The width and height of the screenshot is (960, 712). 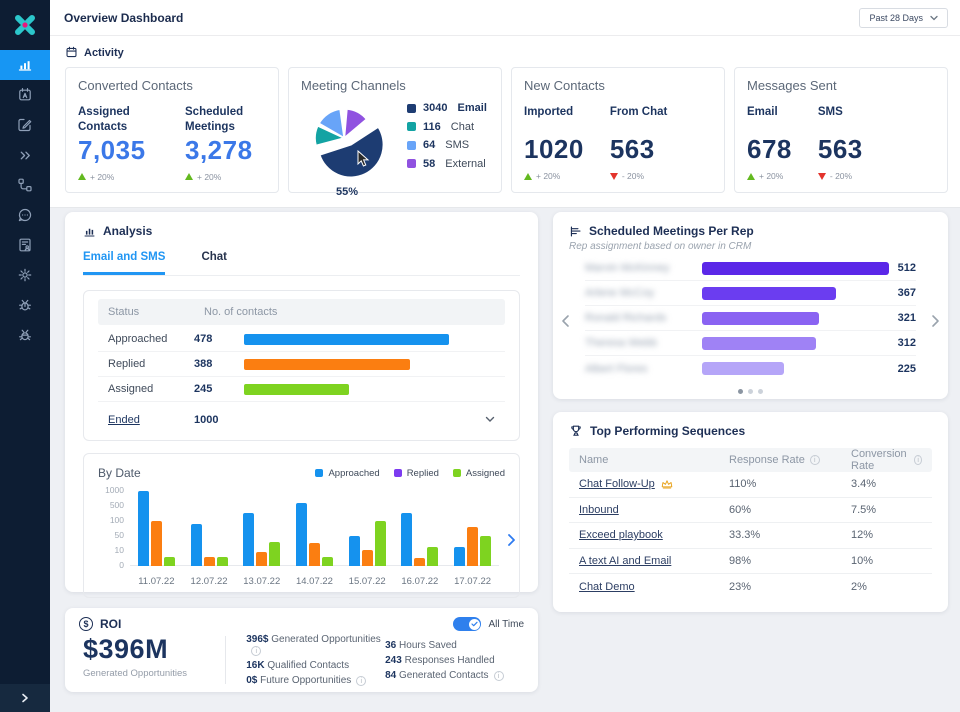 I want to click on analytics-icon, so click(x=25, y=66).